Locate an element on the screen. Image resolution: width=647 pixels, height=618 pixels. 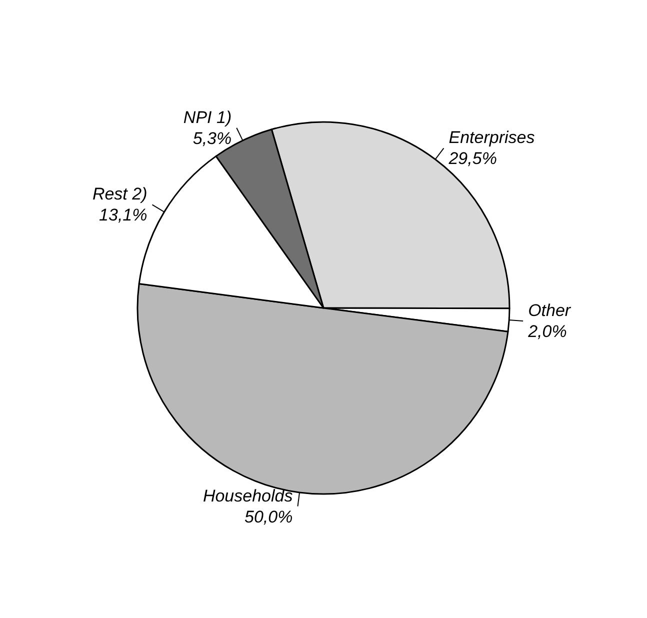
data-label: 13,1% is located at coordinates (123, 215).